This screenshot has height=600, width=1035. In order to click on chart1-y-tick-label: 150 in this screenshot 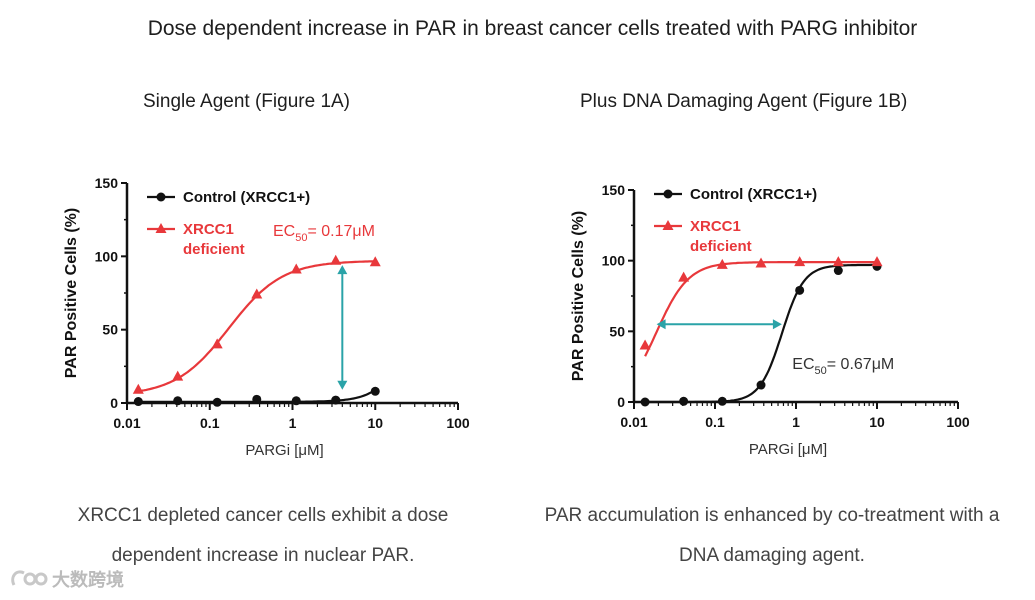, I will do `click(107, 183)`.